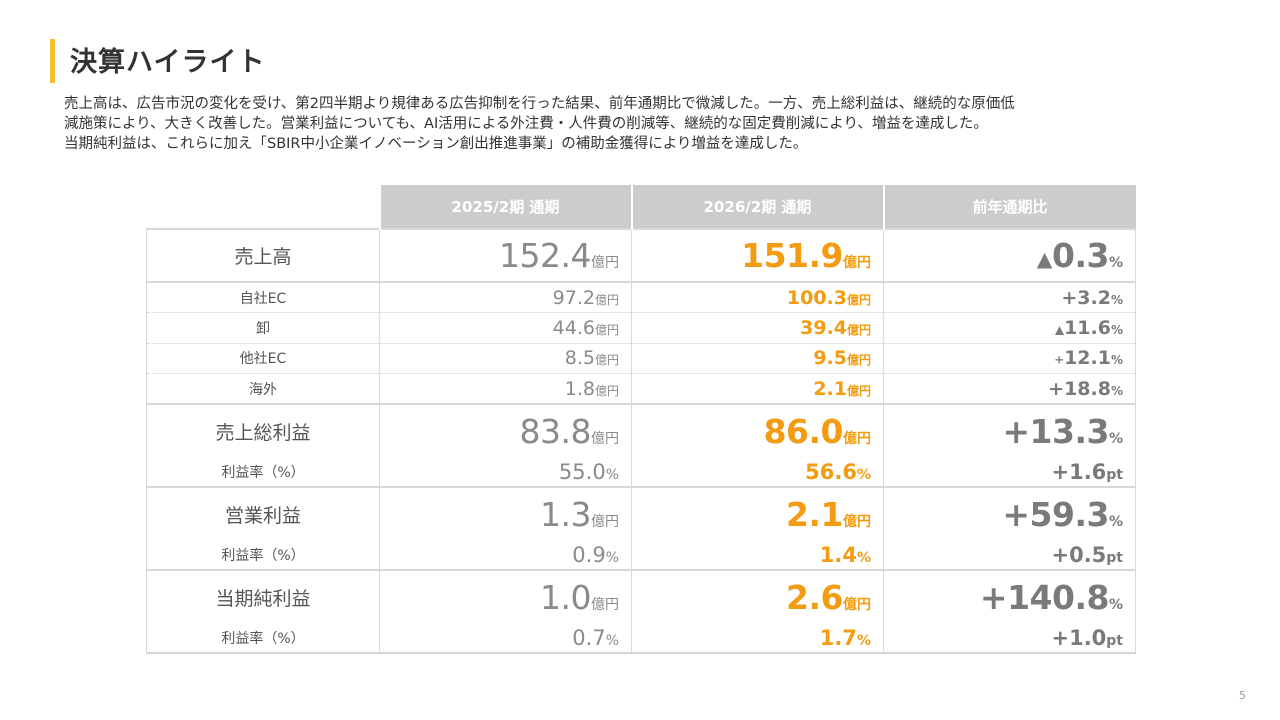 This screenshot has width=1280, height=720. Describe the element at coordinates (757, 472) in the screenshot. I see `current-value: 56.6%` at that location.